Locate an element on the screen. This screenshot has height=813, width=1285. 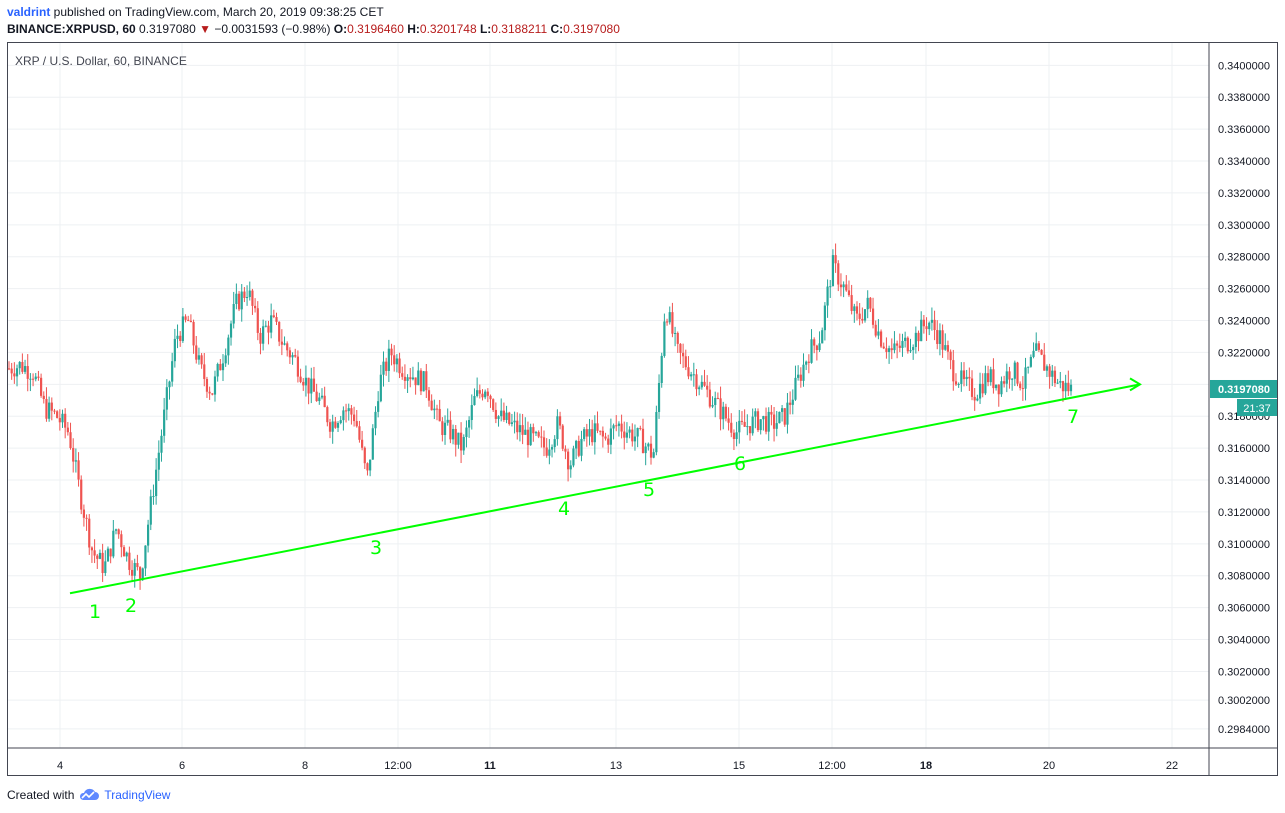
y-tick-label: 0.3140000 is located at coordinates (1244, 481).